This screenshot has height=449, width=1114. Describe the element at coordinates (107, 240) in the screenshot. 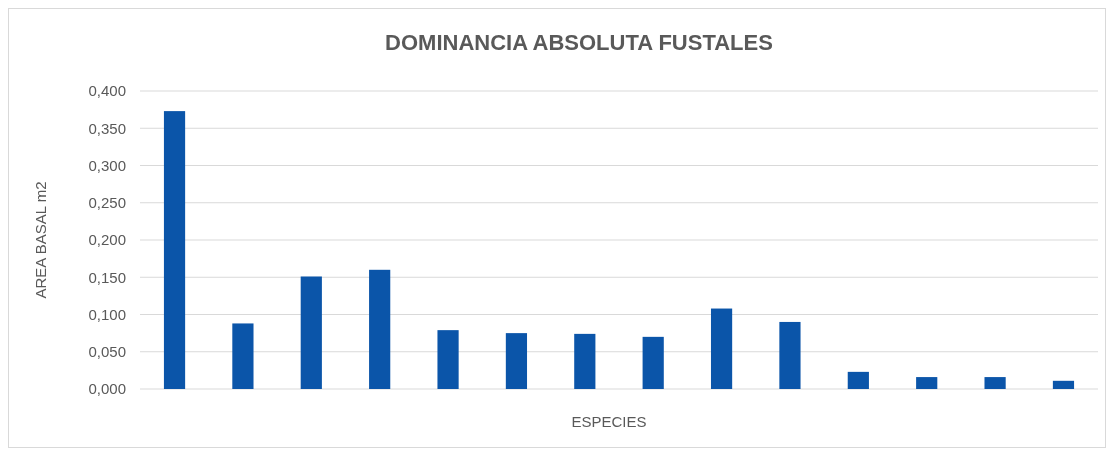

I see `y-tick-label: 0,200` at that location.